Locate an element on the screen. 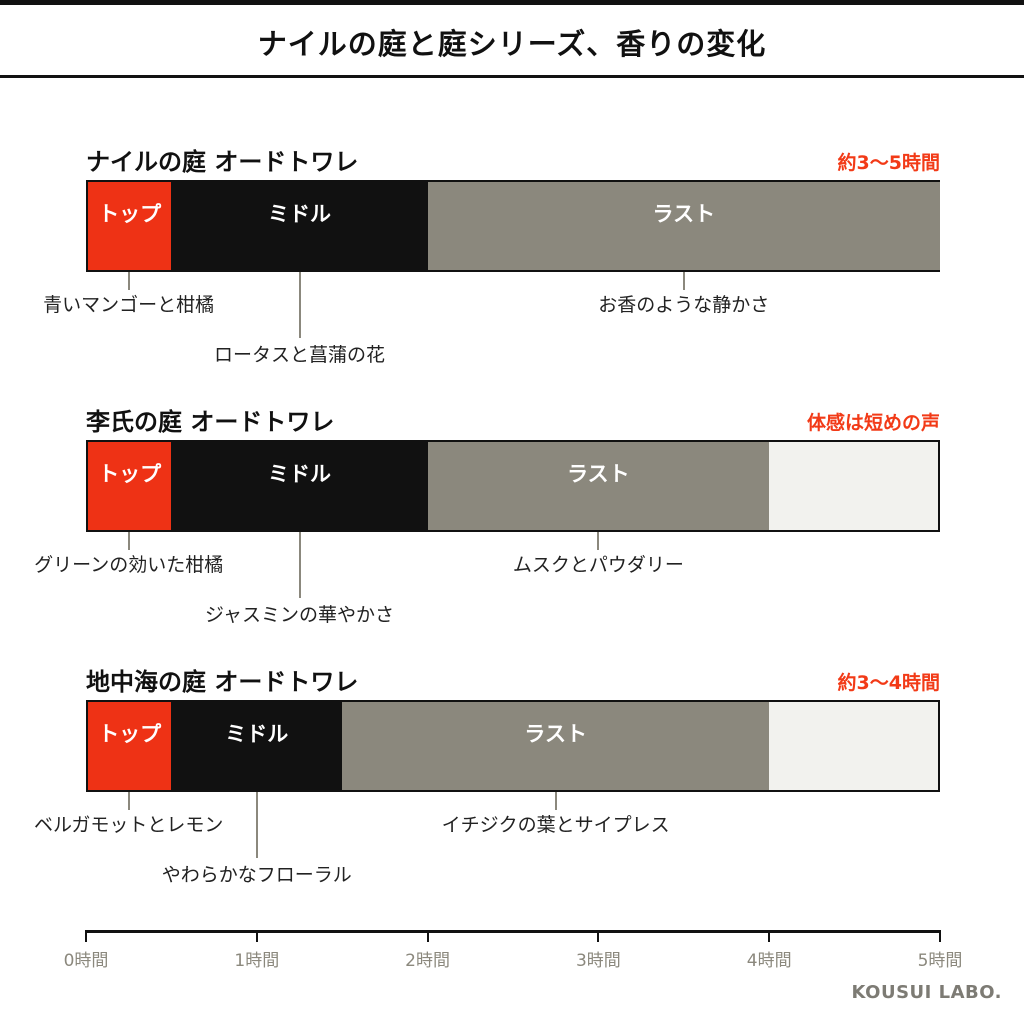  product-duration: 約3〜4時間 is located at coordinates (888, 683).